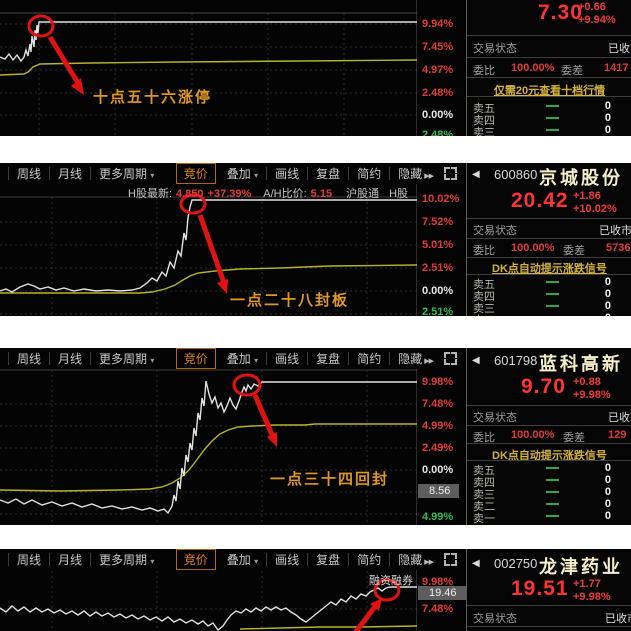  I want to click on stock-name: 蓝科高新, so click(581, 364).